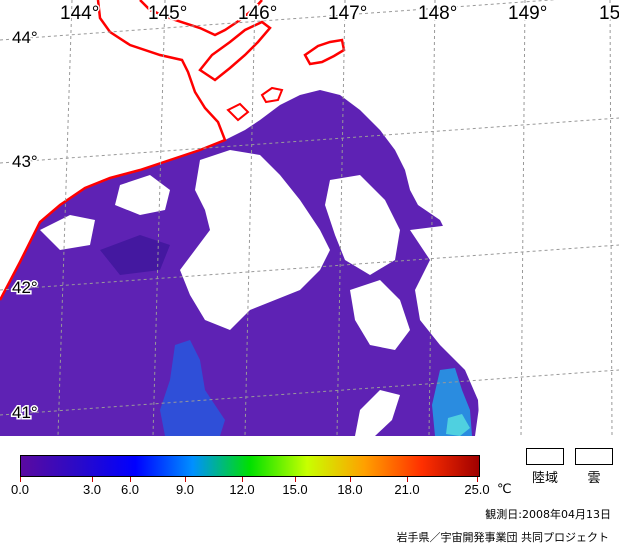  What do you see at coordinates (594, 478) in the screenshot?
I see `cloud-key-label: 雲` at bounding box center [594, 478].